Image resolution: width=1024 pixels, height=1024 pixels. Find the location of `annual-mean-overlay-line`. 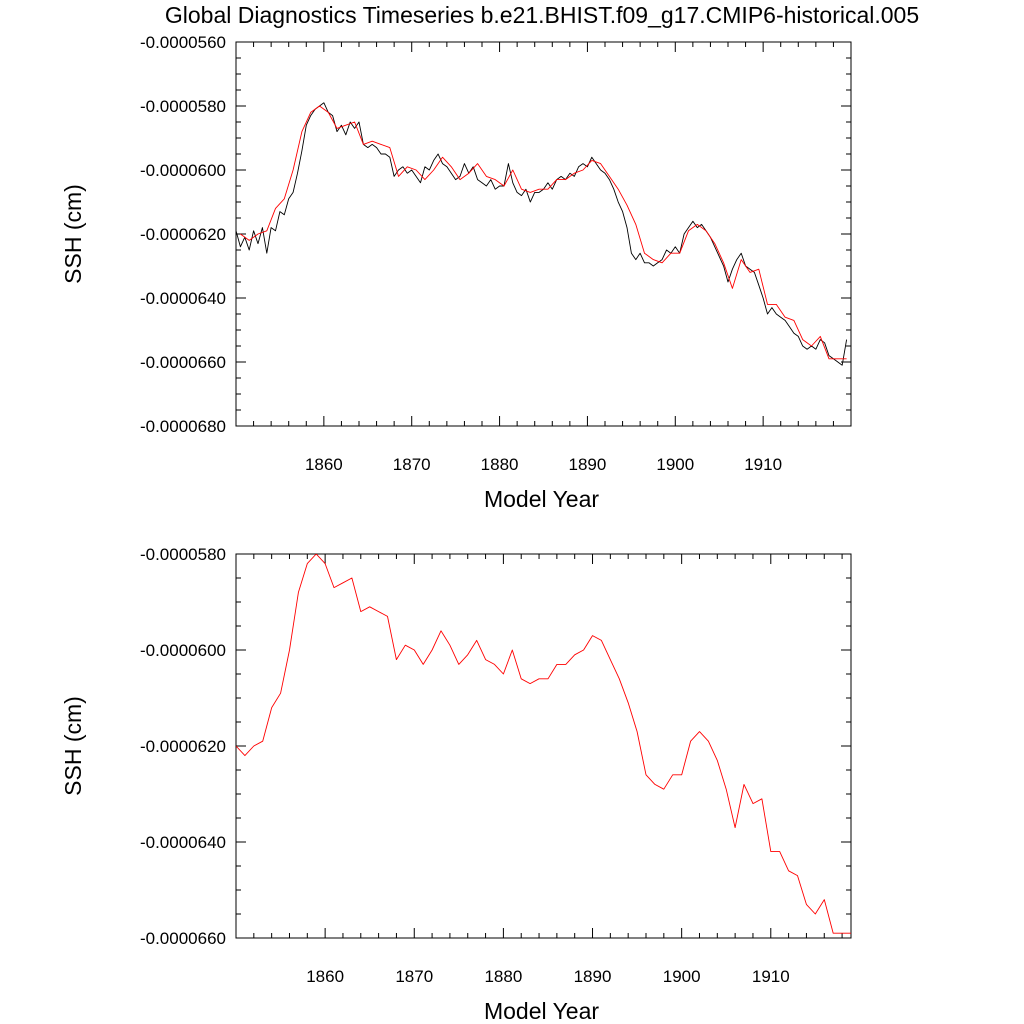

annual-mean-overlay-line is located at coordinates (543, 232).